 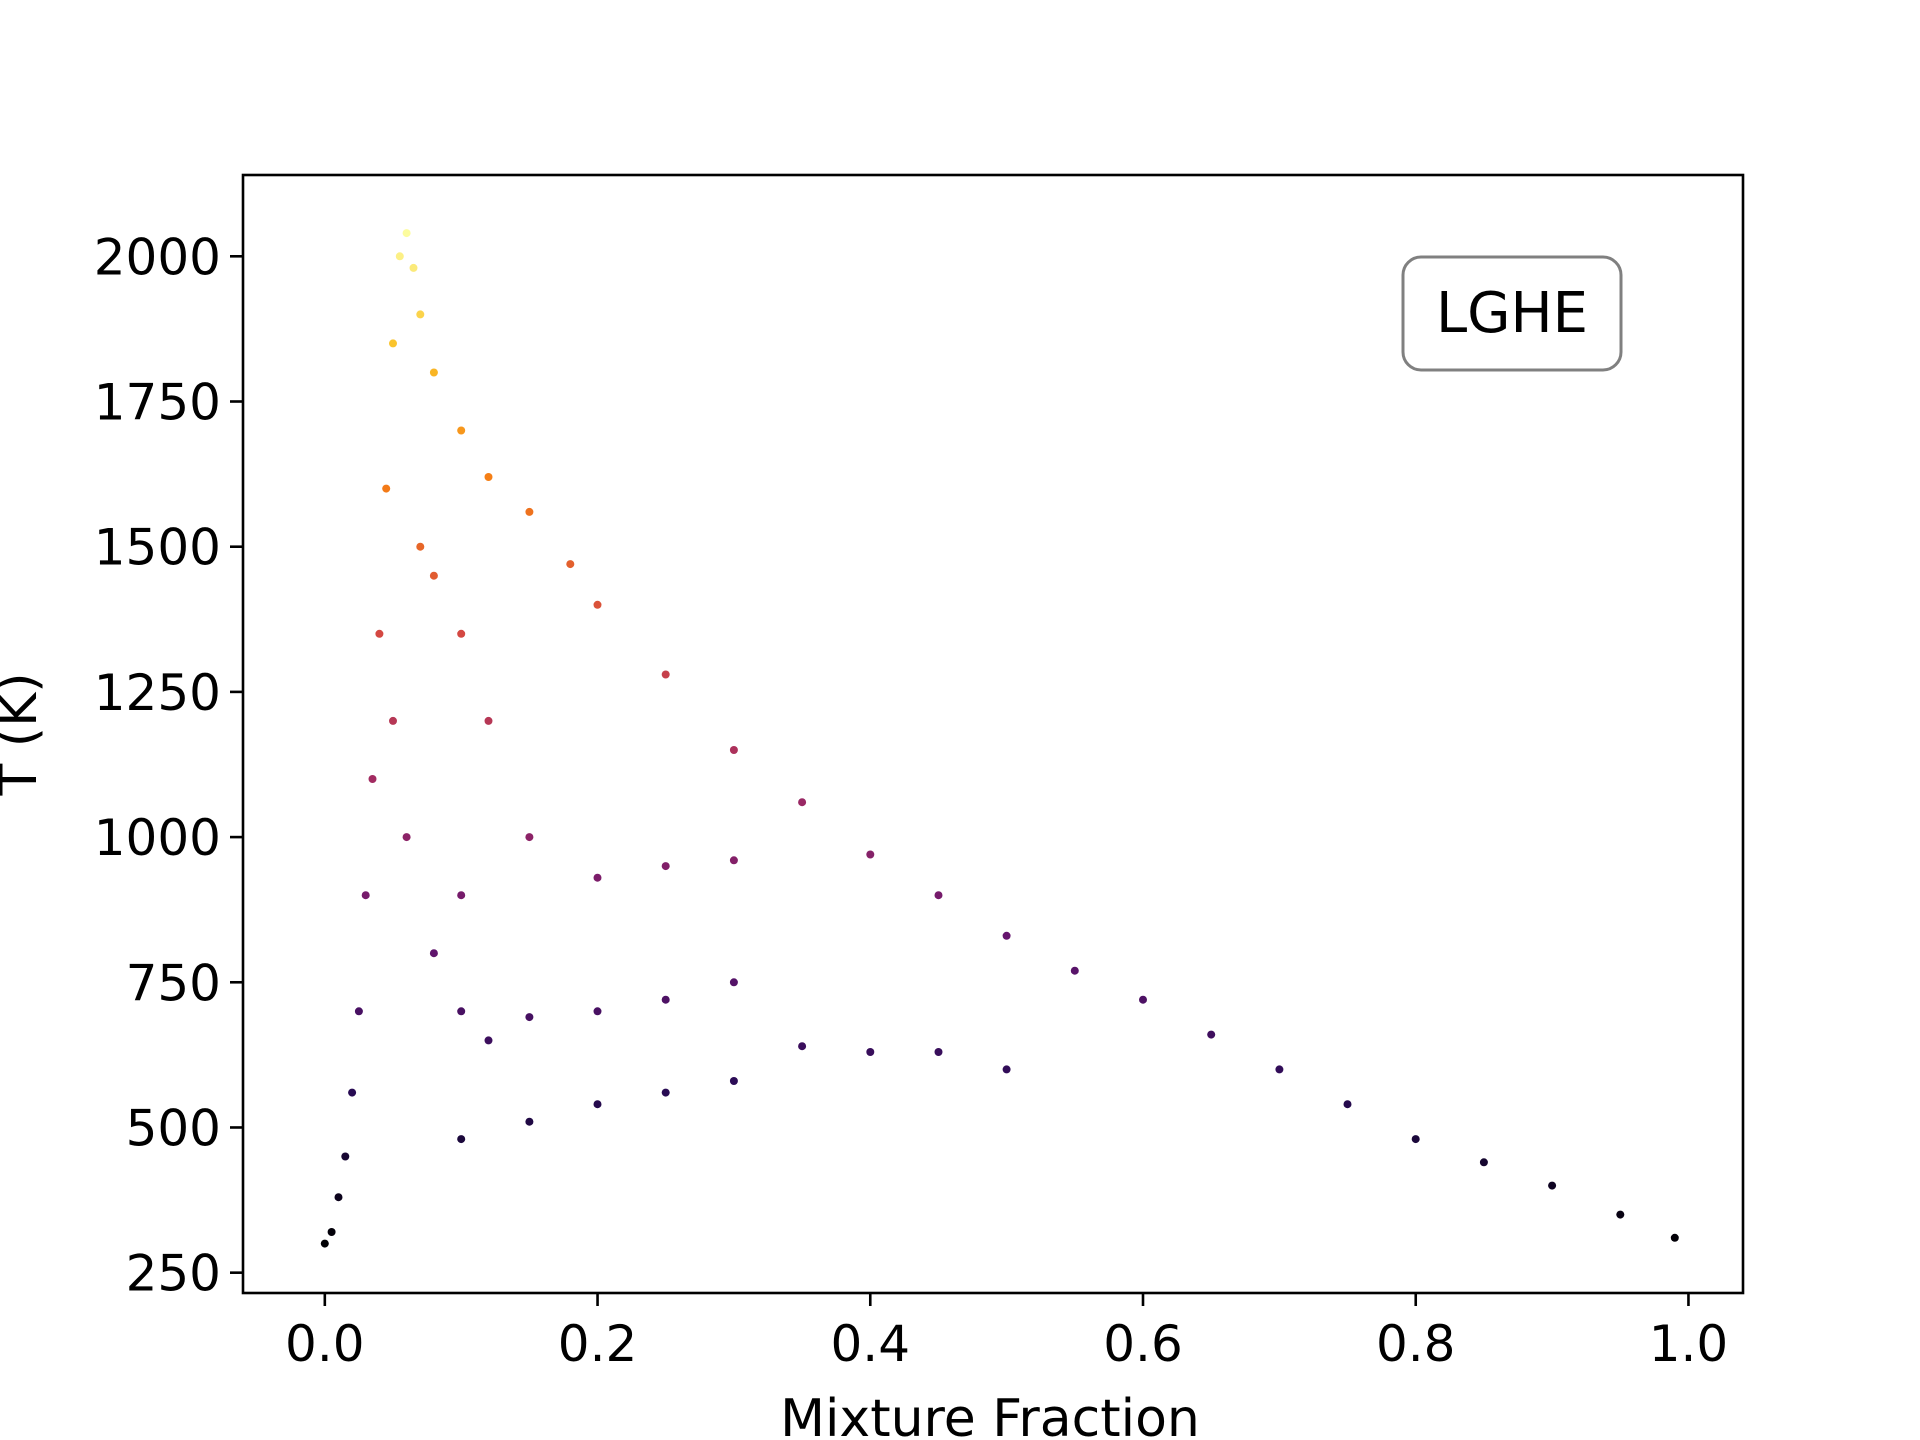 I want to click on y-axis-label: T (K), so click(x=24, y=735).